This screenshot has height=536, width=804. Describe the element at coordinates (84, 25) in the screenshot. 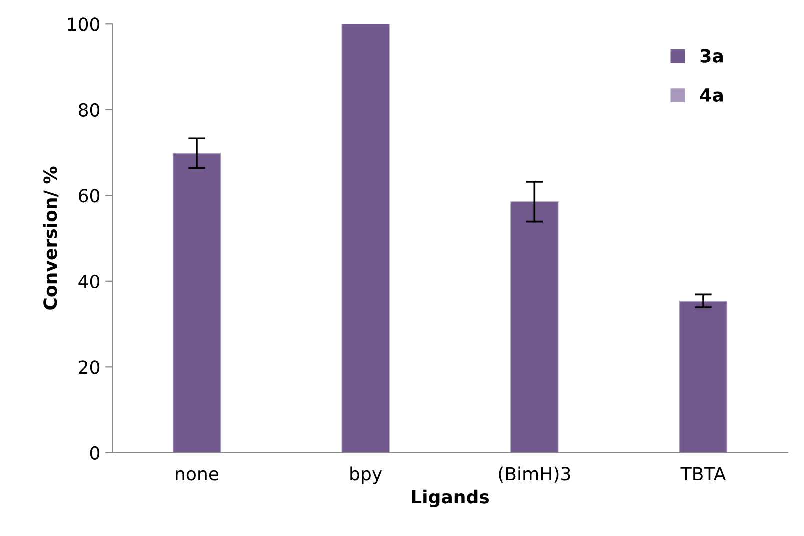

I see `y-tick-label: 100` at that location.